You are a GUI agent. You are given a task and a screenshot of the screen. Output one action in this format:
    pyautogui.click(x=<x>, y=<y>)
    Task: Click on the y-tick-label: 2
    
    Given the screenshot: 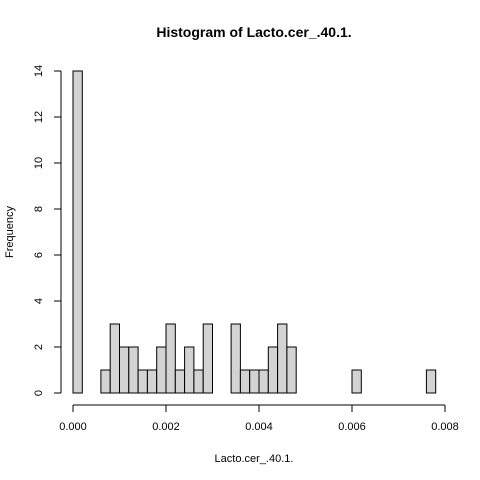 What is the action you would take?
    pyautogui.click(x=39, y=347)
    